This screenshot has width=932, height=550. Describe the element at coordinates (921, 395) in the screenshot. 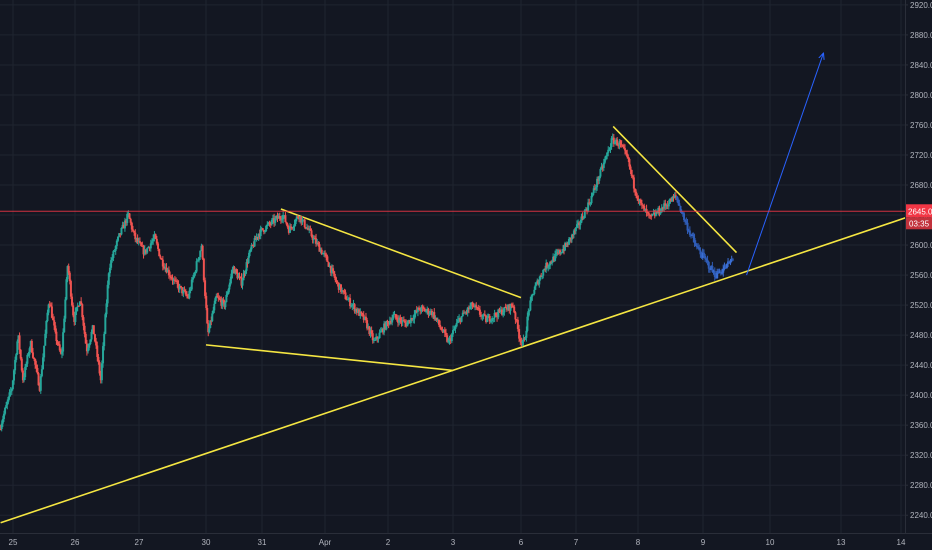

I see `price-tick-label: 2400.0` at that location.